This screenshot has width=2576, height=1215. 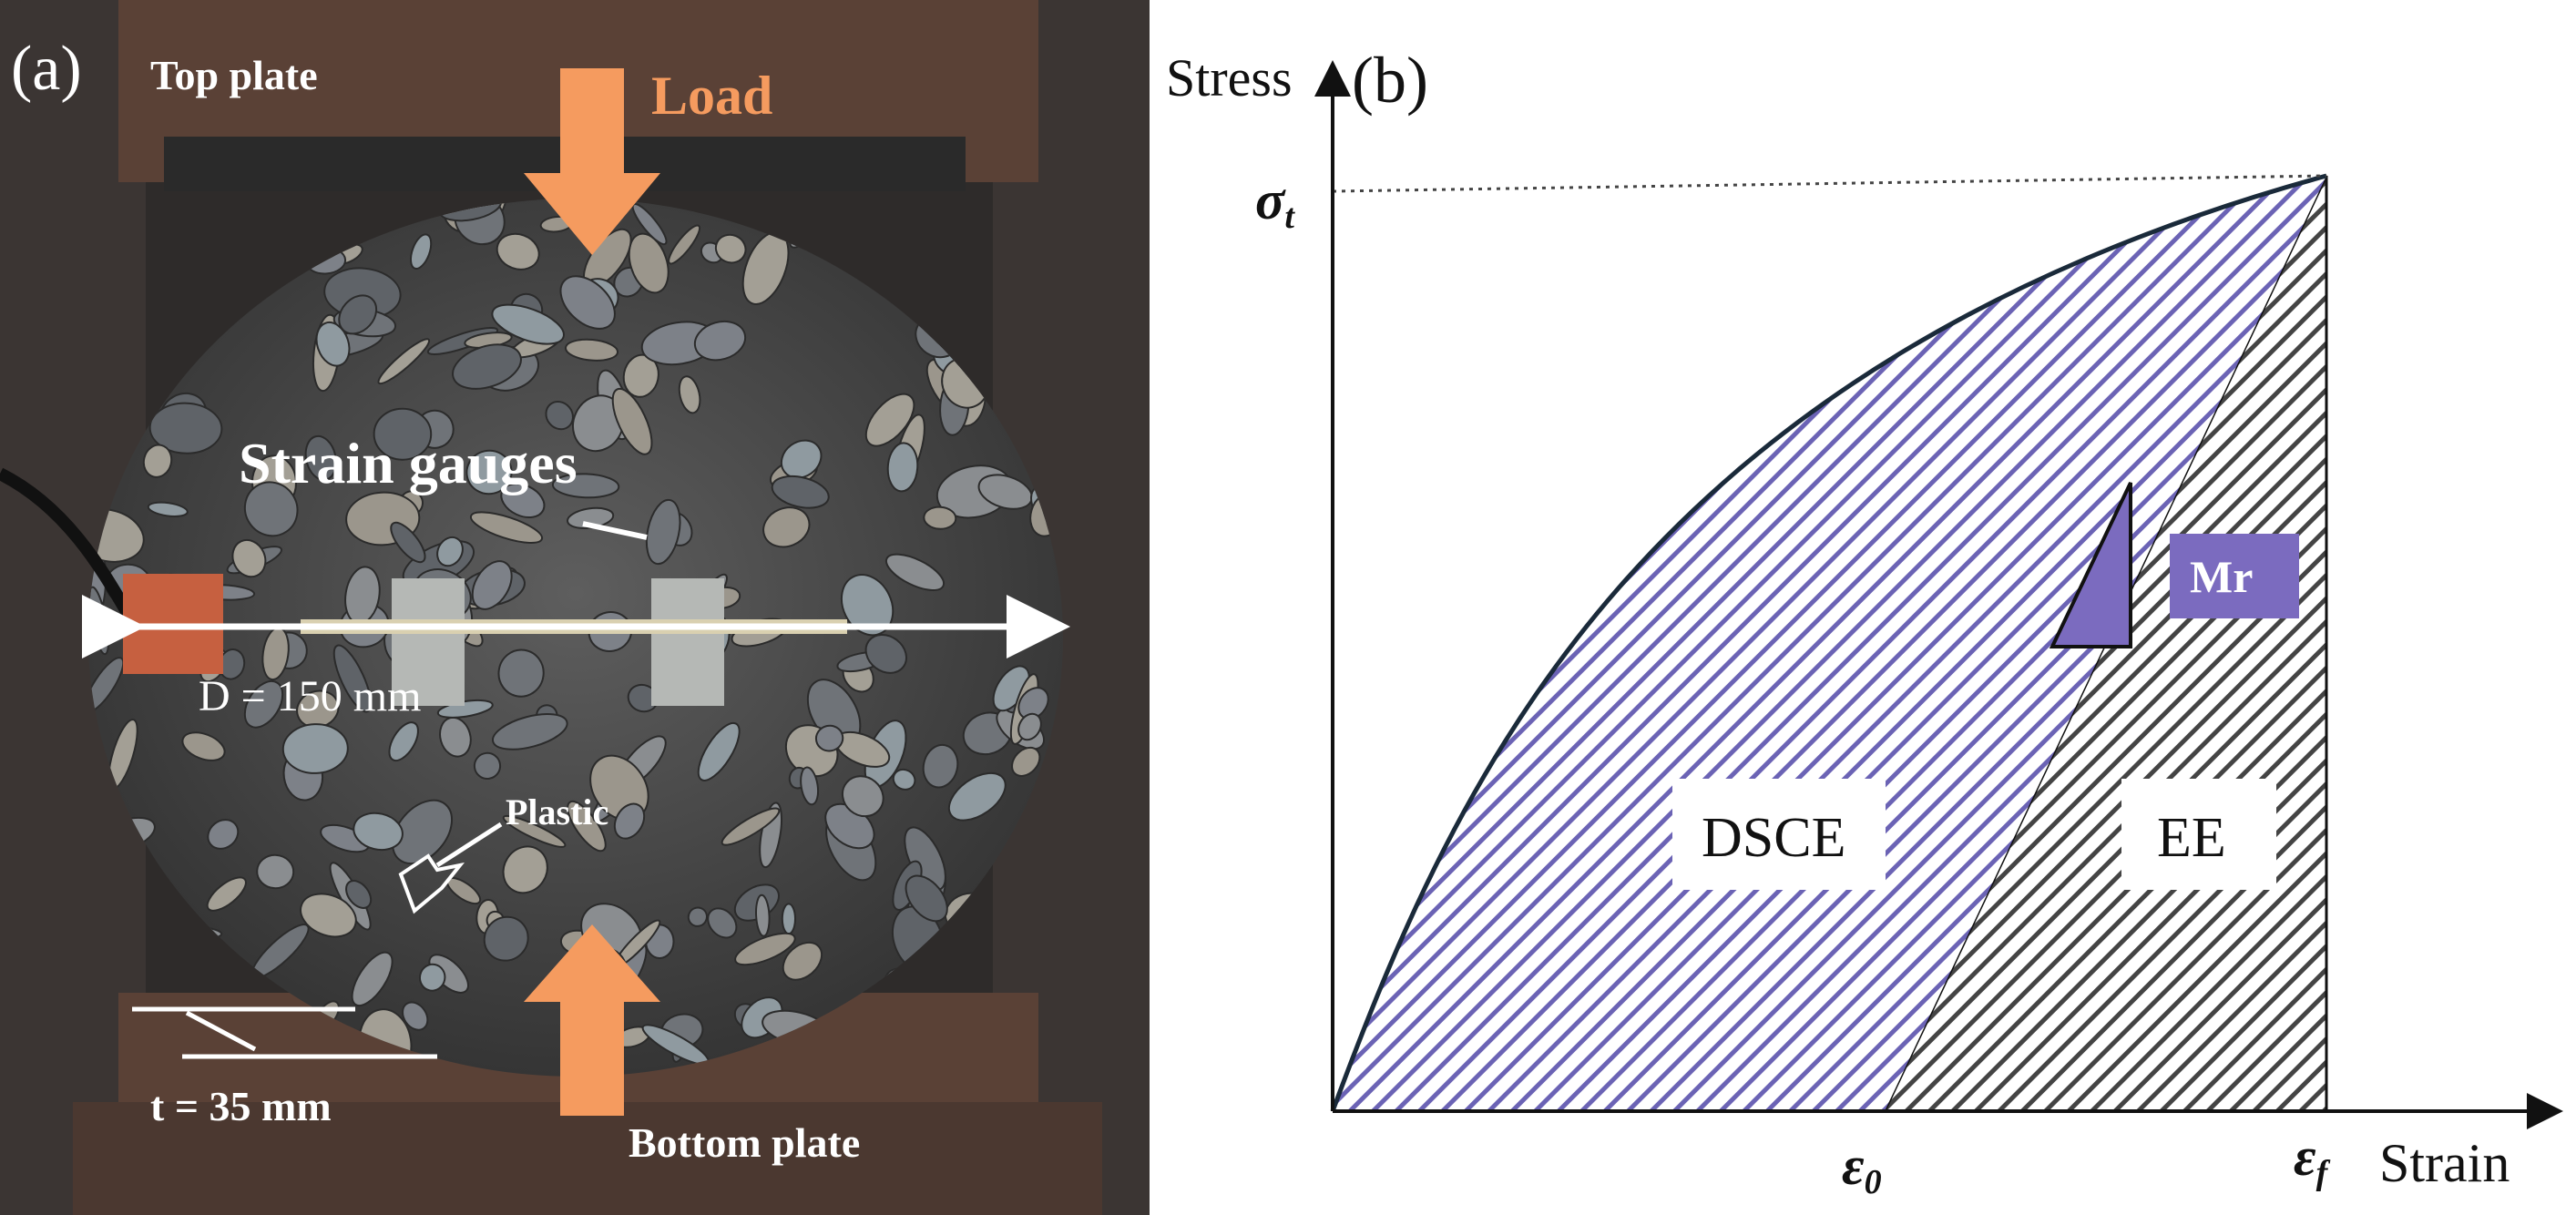 What do you see at coordinates (234, 75) in the screenshot?
I see `top-plate-label: Top plate` at bounding box center [234, 75].